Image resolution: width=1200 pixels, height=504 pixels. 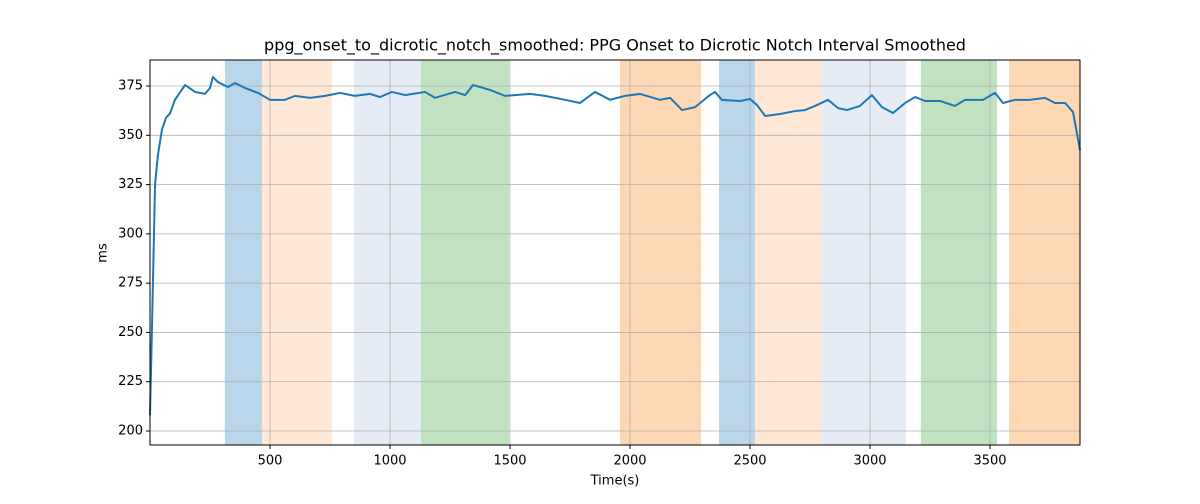 What do you see at coordinates (615, 481) in the screenshot?
I see `x-axis-label: Time(s)` at bounding box center [615, 481].